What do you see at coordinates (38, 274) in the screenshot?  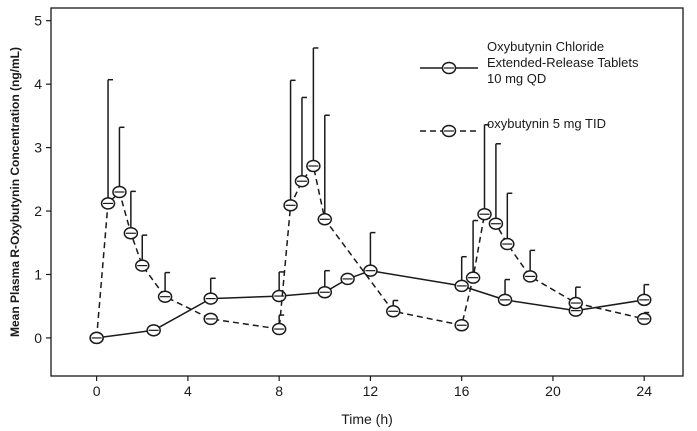 I see `y-tick-label: 1` at bounding box center [38, 274].